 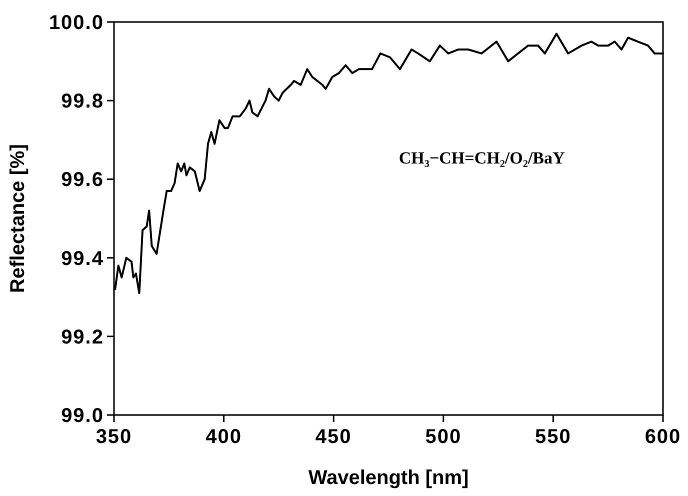 What do you see at coordinates (663, 437) in the screenshot?
I see `x-tick-label: 600` at bounding box center [663, 437].